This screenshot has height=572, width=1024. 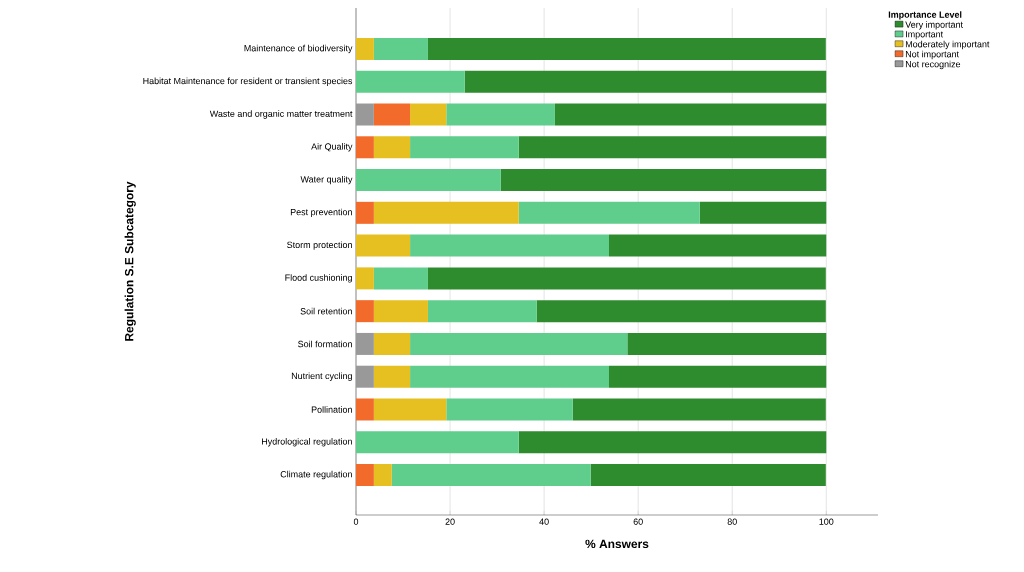 What do you see at coordinates (932, 55) in the screenshot?
I see `legend-label: Not important` at bounding box center [932, 55].